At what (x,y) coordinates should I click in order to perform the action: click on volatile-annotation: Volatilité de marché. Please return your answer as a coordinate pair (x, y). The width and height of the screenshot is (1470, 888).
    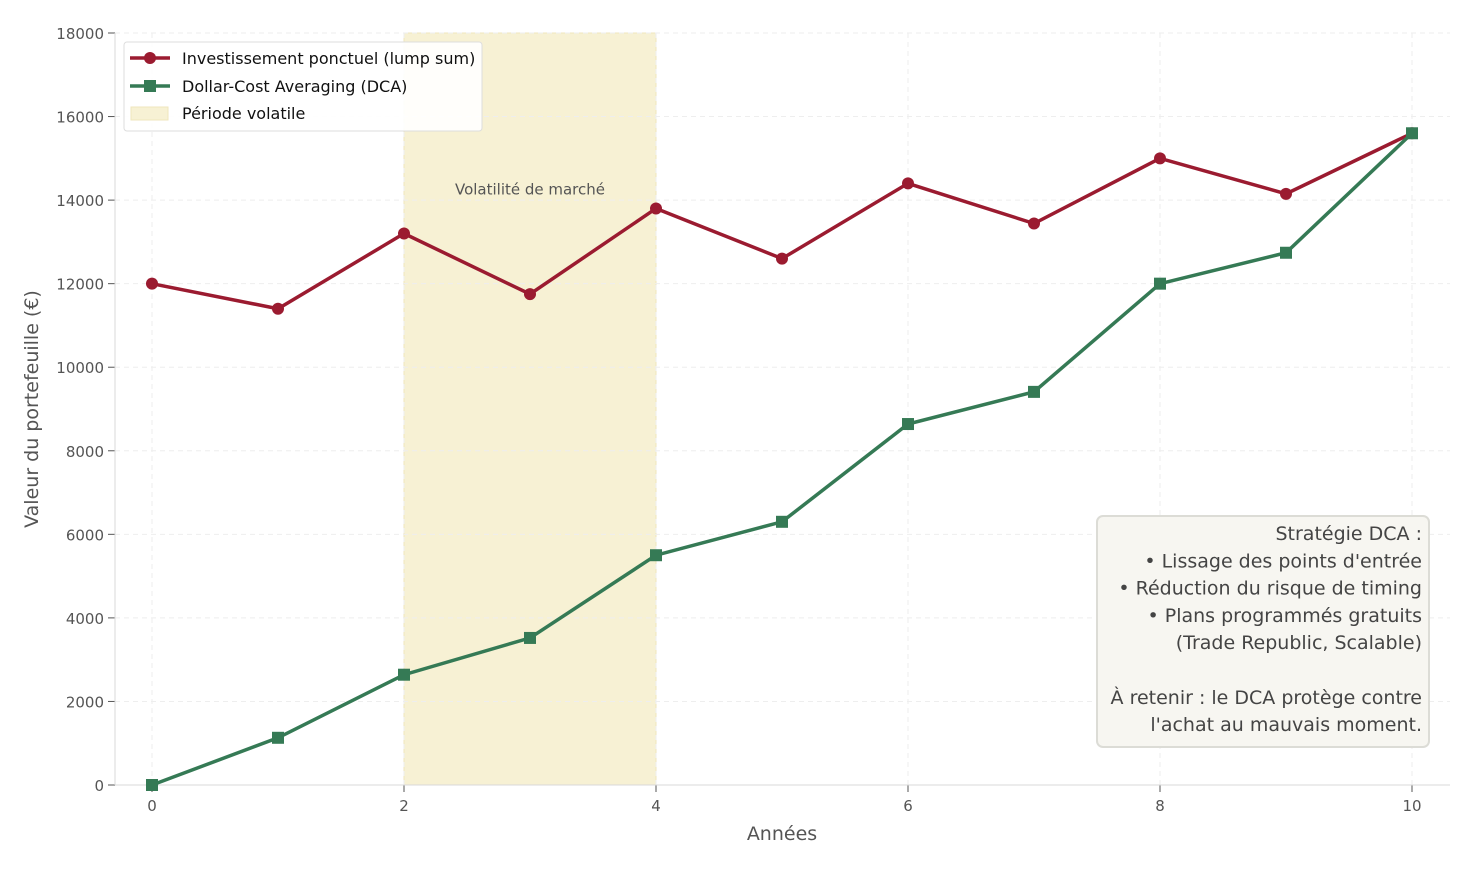
    Looking at the image, I should click on (530, 190).